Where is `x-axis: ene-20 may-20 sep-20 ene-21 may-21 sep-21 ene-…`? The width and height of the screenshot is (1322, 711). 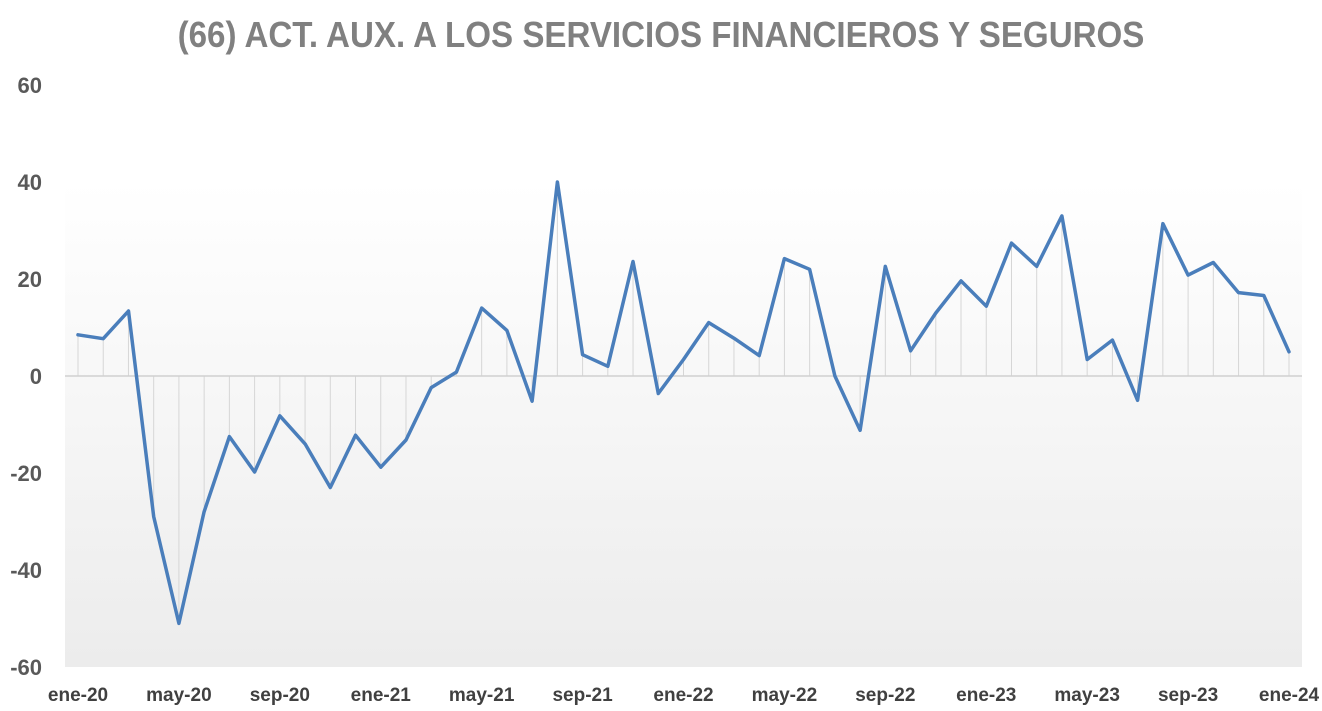 x-axis: ene-20 may-20 sep-20 ene-21 may-21 sep-21 ene-… is located at coordinates (684, 695).